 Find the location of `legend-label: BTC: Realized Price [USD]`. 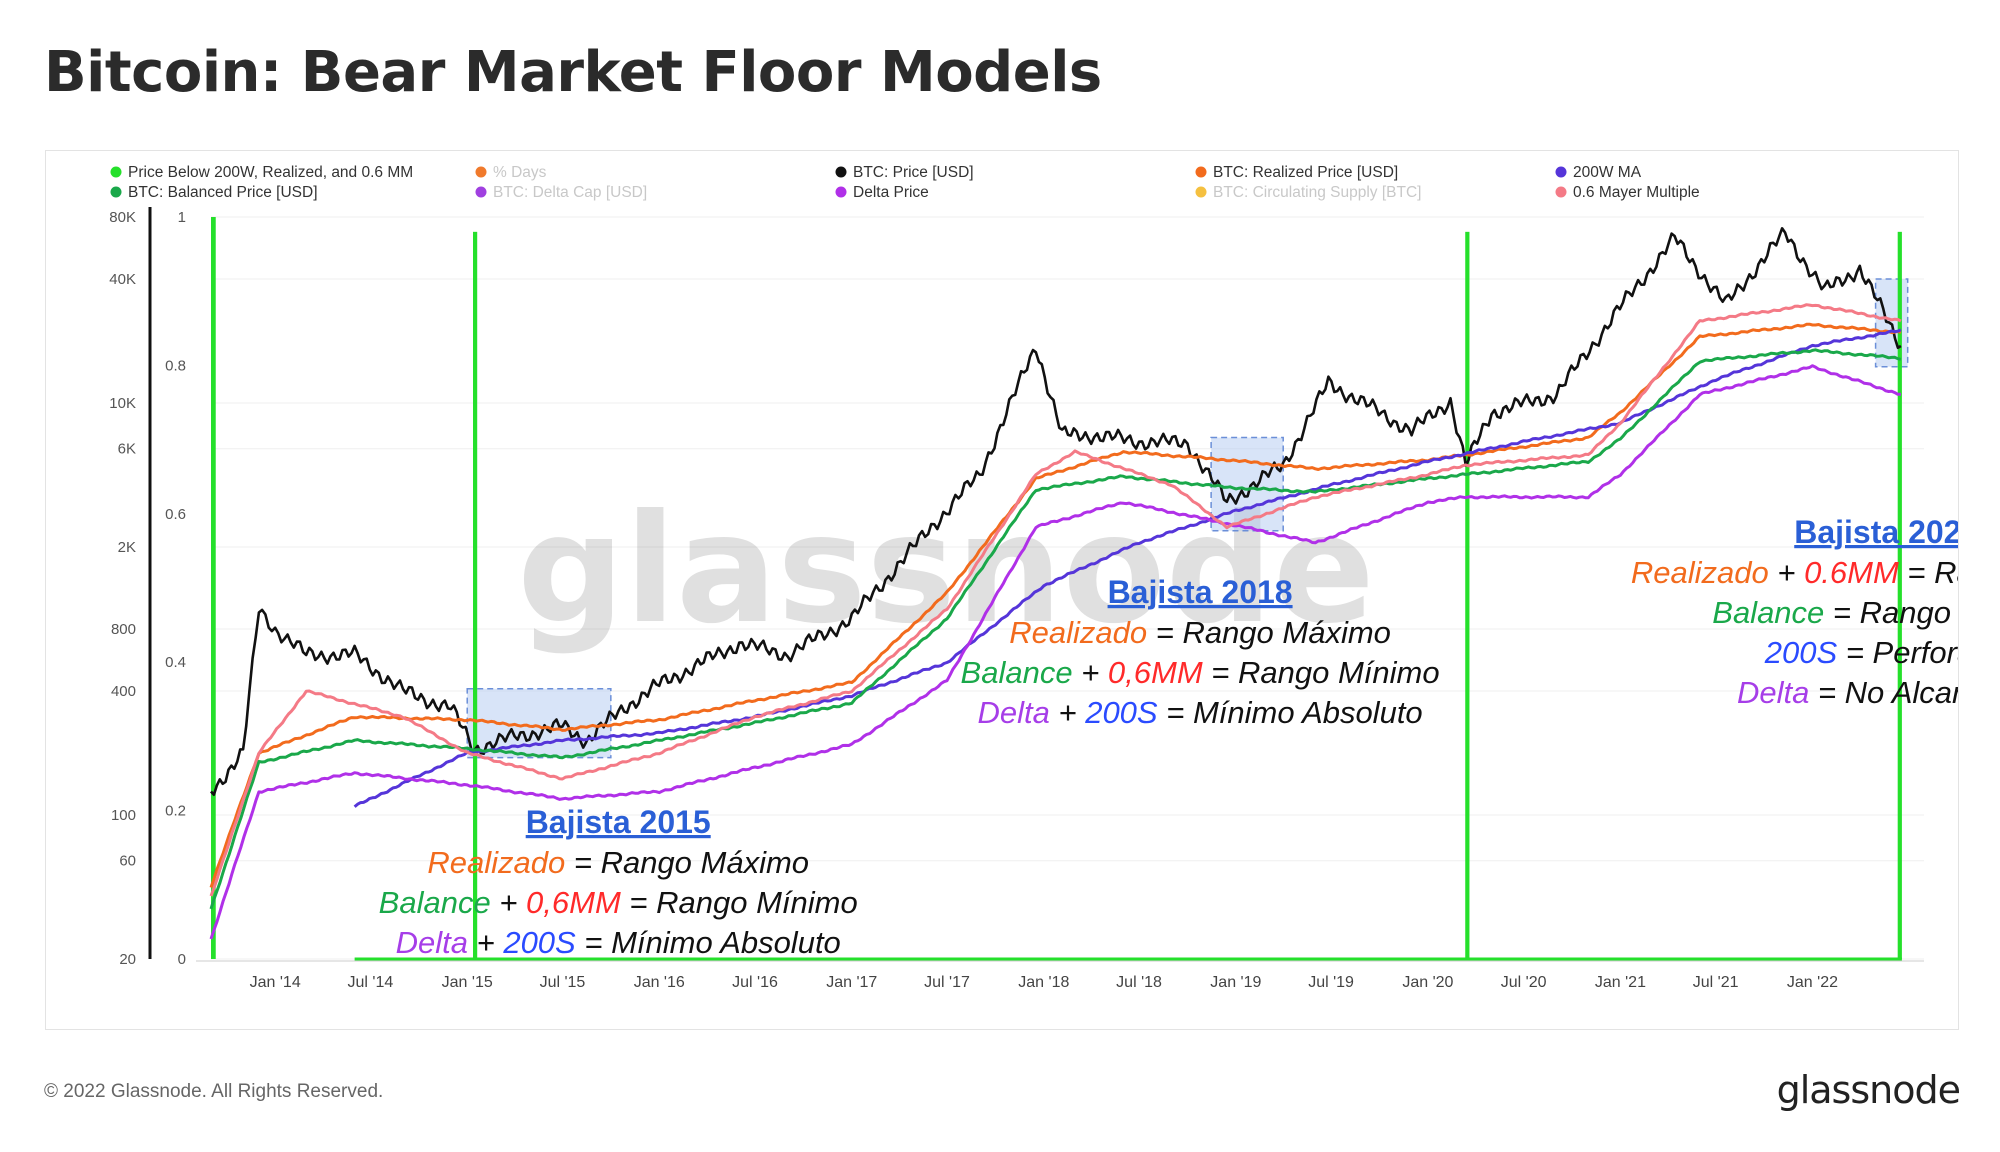

legend-label: BTC: Realized Price [USD] is located at coordinates (1305, 172).